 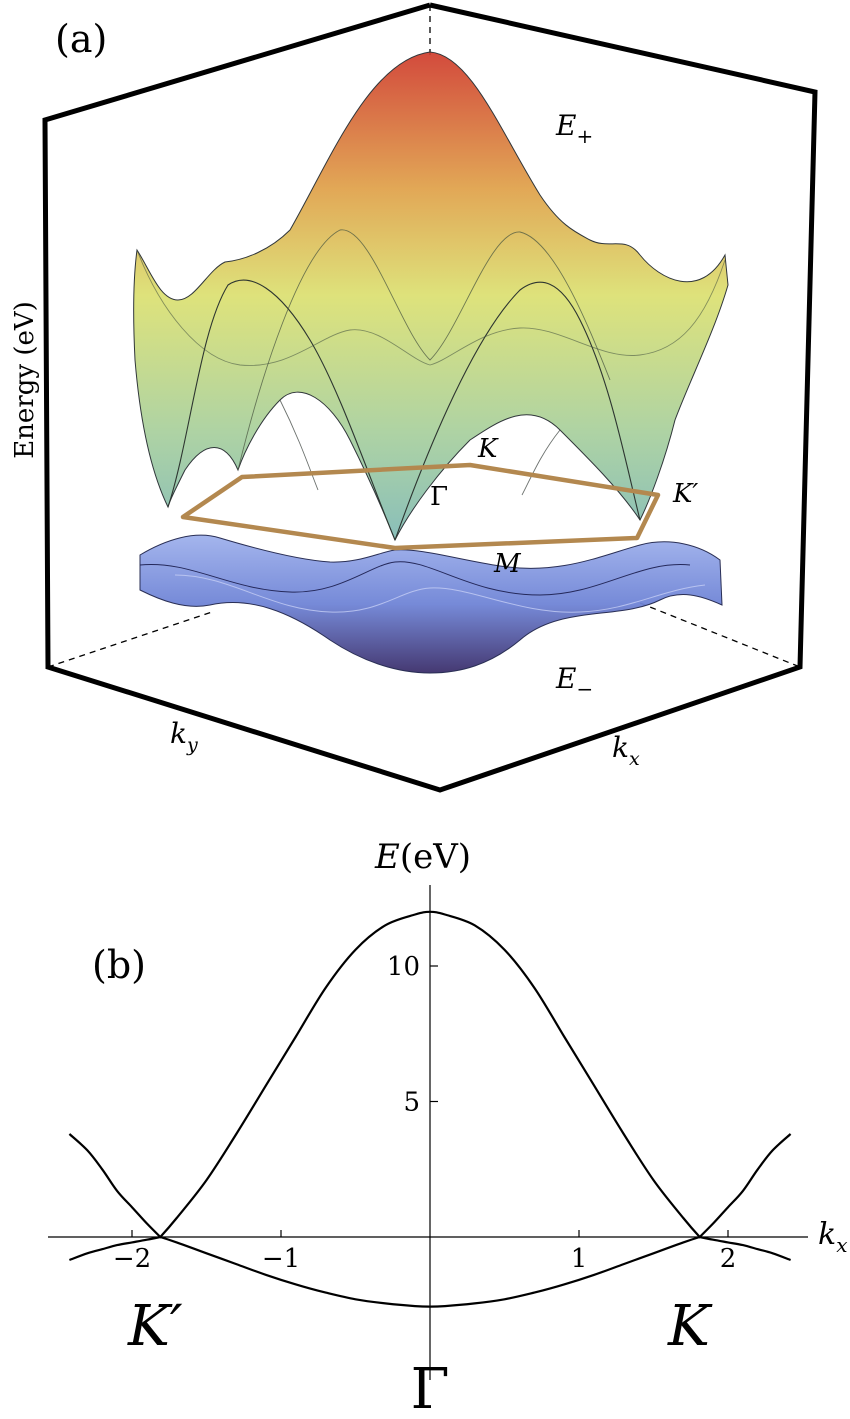 I want to click on kx-axis-label: kx, so click(x=626, y=750).